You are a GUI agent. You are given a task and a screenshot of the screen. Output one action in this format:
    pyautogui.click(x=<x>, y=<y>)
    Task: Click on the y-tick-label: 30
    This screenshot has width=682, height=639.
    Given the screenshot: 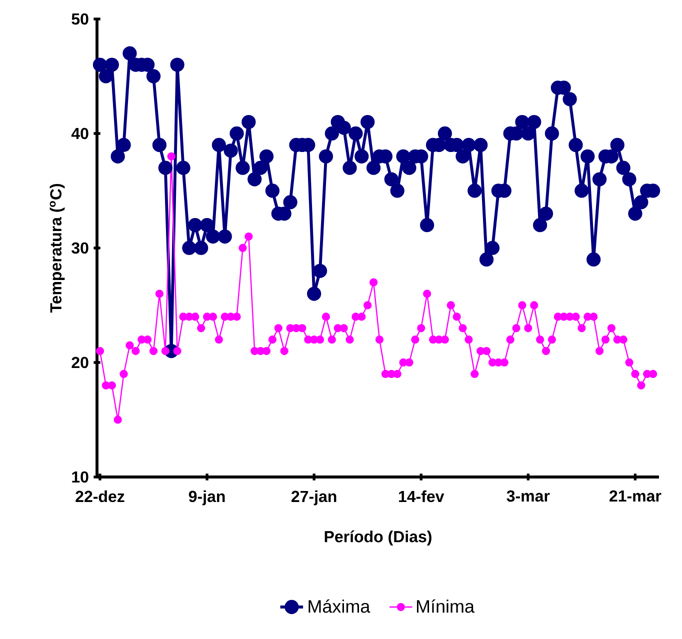 What is the action you would take?
    pyautogui.click(x=80, y=248)
    